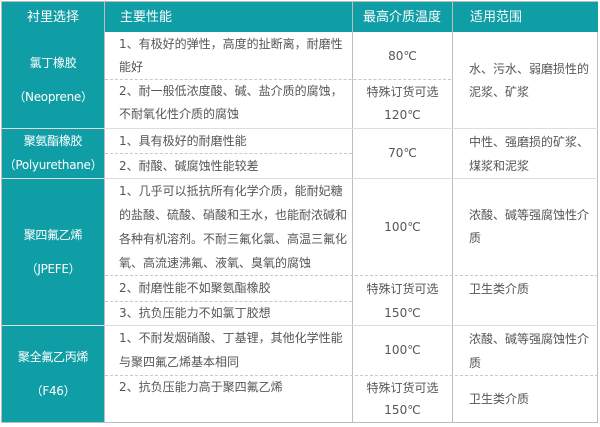 Image resolution: width=600 pixels, height=427 pixels. Describe the element at coordinates (201, 387) in the screenshot. I see `property-cell: 2、抗负压能力高于聚四氟乙烯` at that location.